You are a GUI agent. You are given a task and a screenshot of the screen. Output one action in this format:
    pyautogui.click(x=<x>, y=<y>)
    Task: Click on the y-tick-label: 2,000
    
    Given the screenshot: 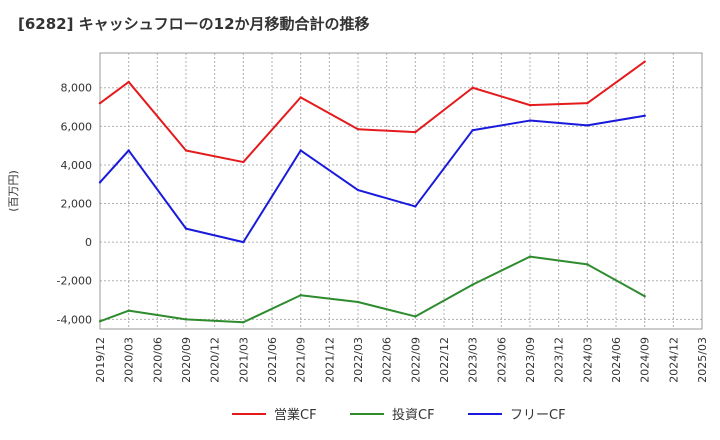 What is the action you would take?
    pyautogui.click(x=77, y=204)
    